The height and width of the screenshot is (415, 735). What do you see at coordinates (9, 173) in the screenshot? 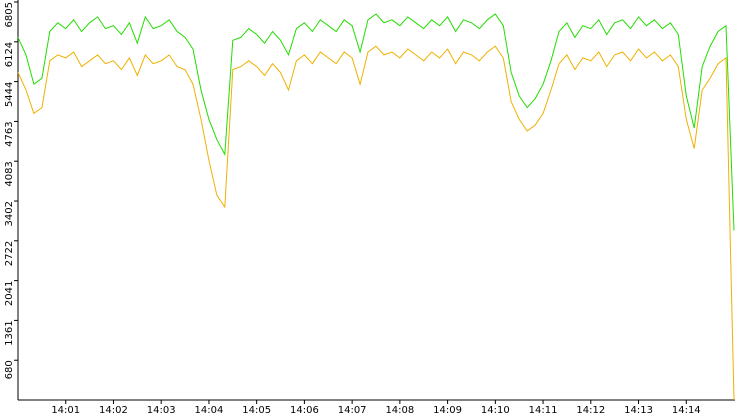
I see `y-tick-label: 4083` at bounding box center [9, 173].